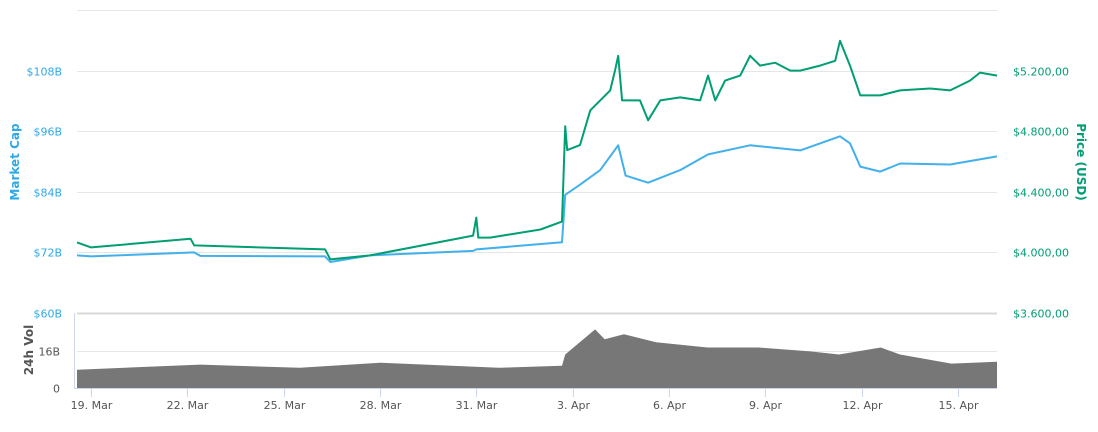  What do you see at coordinates (381, 405) in the screenshot?
I see `x-tick-label: 28. Mar` at bounding box center [381, 405].